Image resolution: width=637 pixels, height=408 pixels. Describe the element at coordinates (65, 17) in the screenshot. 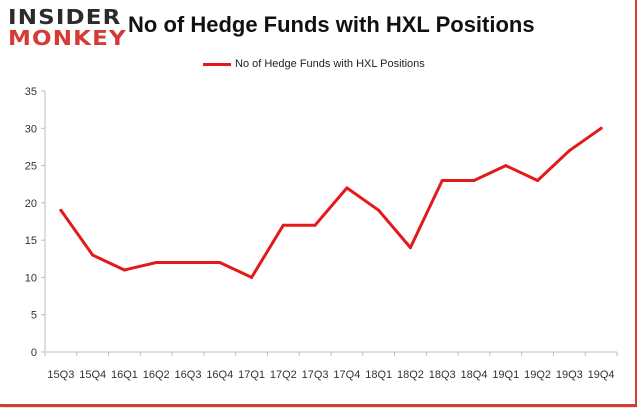

I see `logo-text-top: INSIDER` at that location.